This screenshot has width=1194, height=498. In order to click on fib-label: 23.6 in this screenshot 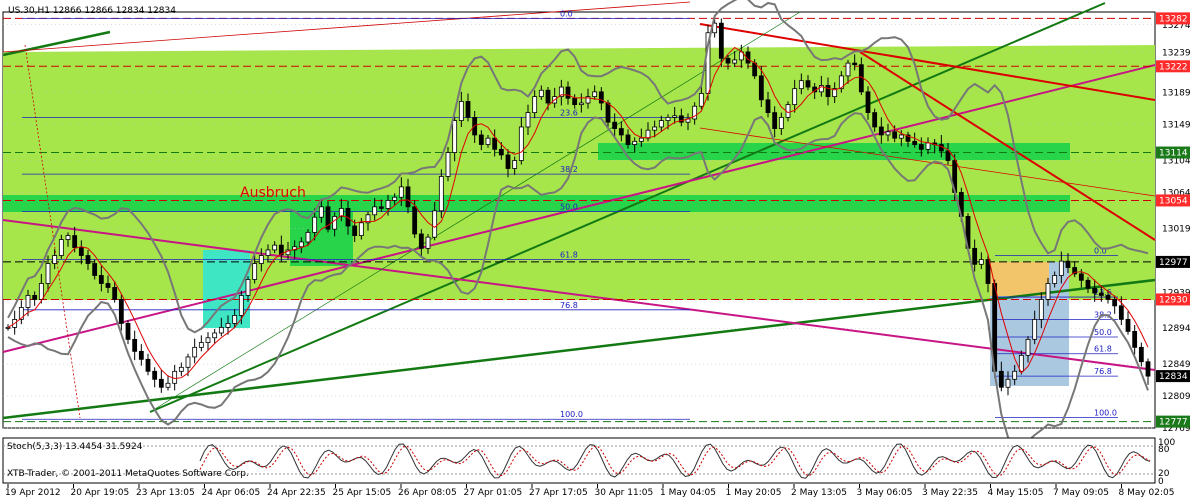, I will do `click(1103, 292)`.